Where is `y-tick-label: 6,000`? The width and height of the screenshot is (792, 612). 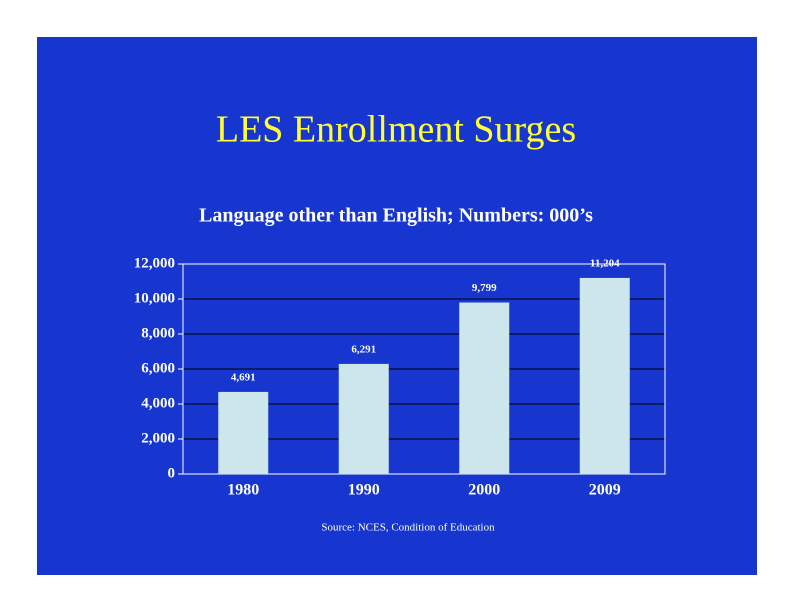
y-tick-label: 6,000 is located at coordinates (158, 368).